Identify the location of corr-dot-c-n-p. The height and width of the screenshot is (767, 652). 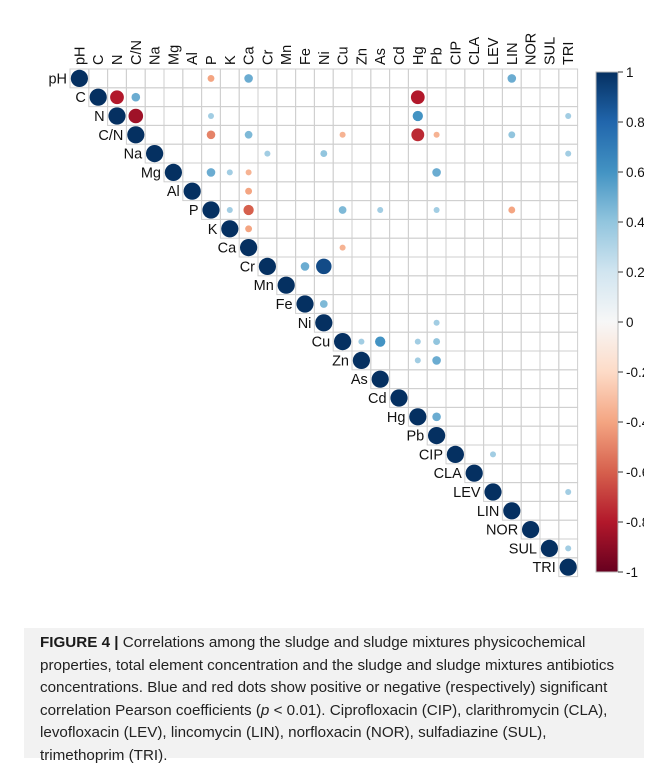
(211, 135).